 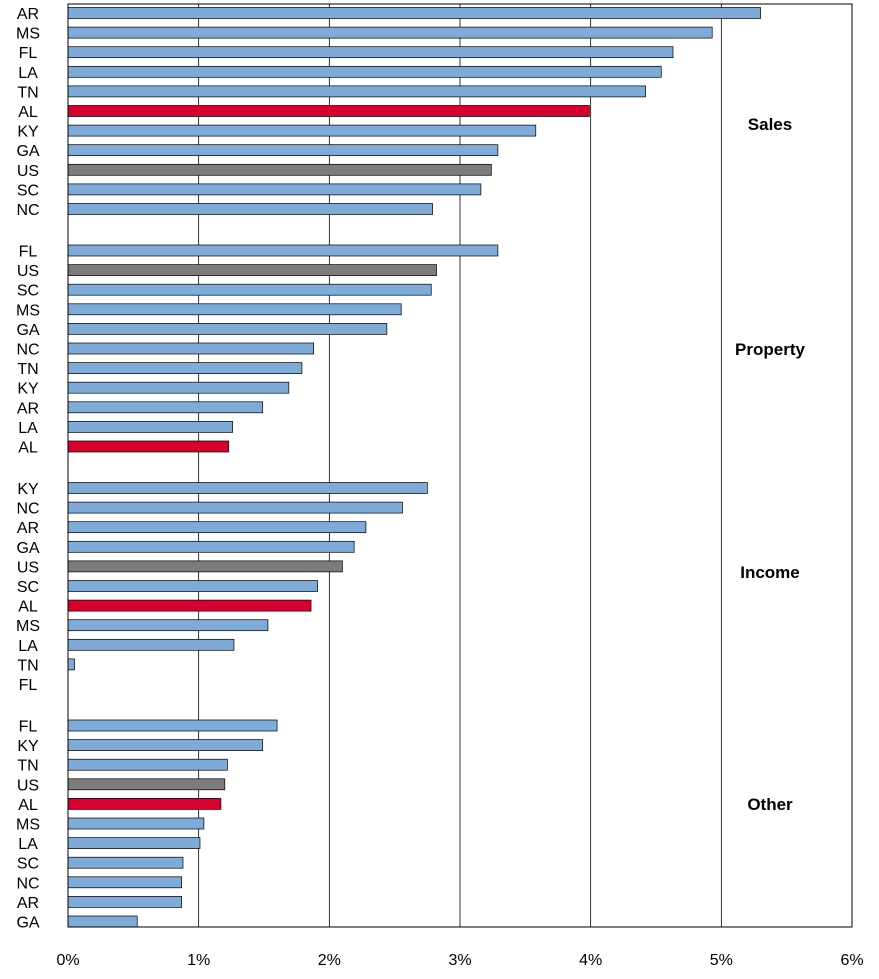 What do you see at coordinates (125, 882) in the screenshot?
I see `bar-other-nc` at bounding box center [125, 882].